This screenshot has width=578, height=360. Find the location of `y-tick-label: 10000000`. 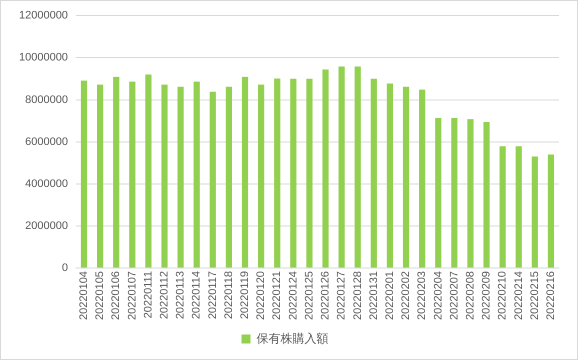

y-tick-label: 10000000 is located at coordinates (43, 58).